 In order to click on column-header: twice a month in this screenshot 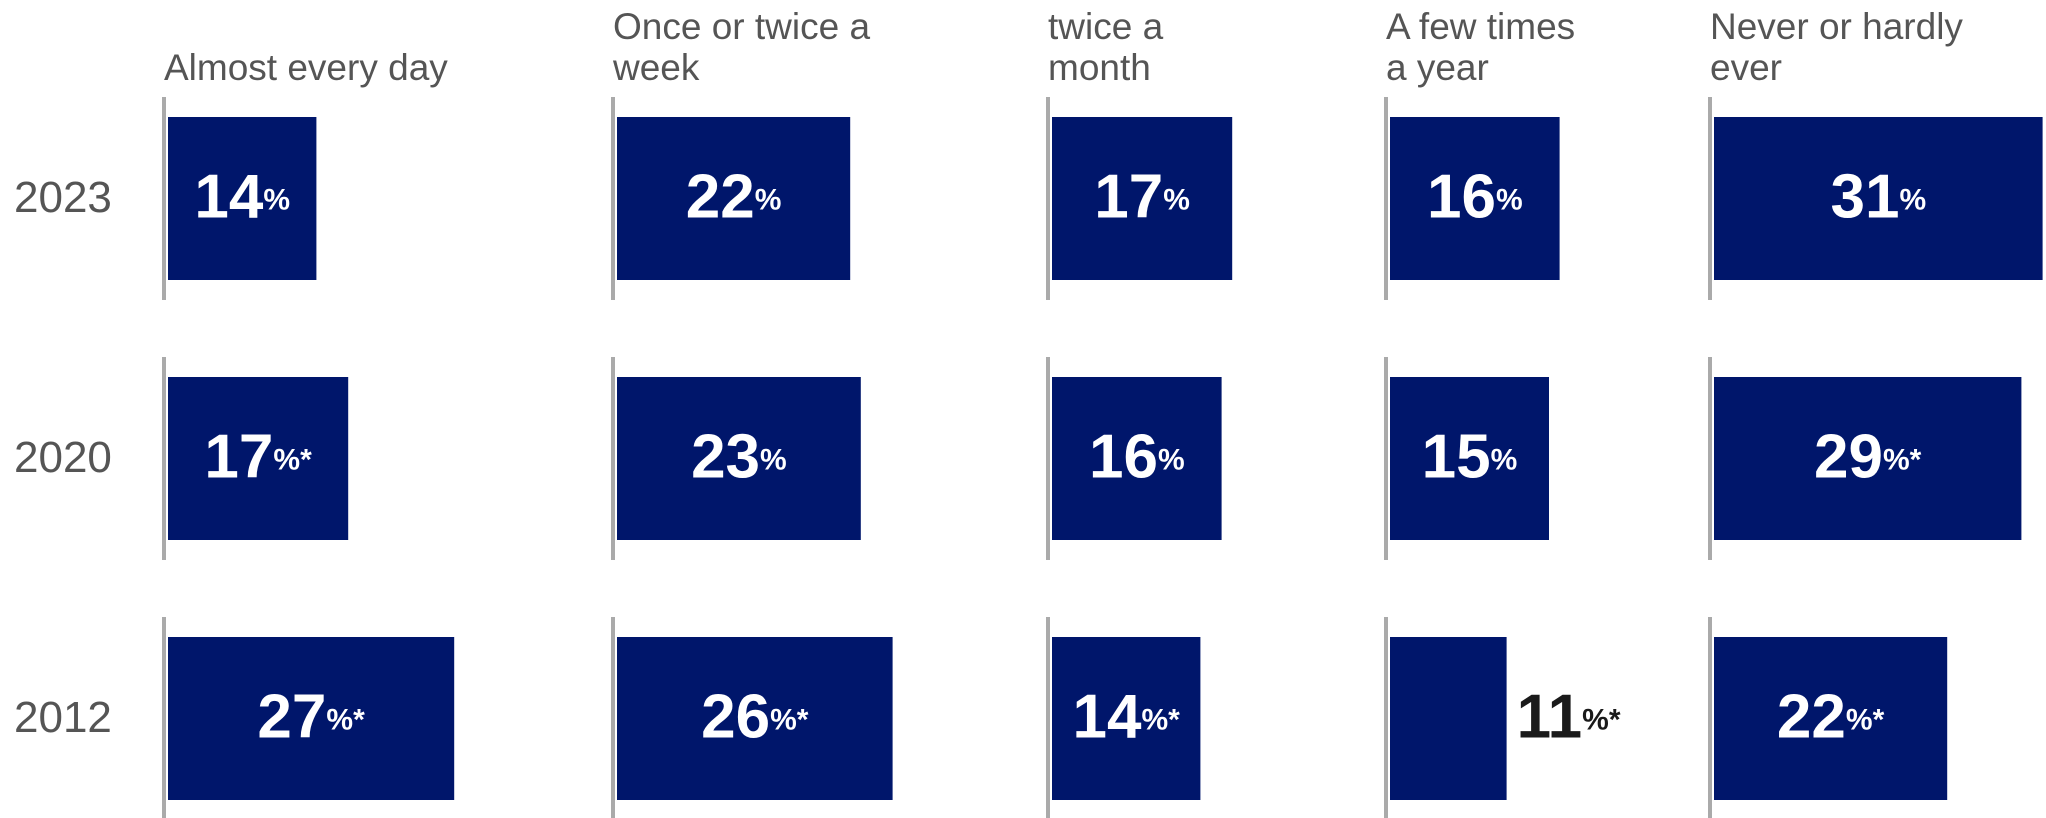, I will do `click(1106, 47)`.